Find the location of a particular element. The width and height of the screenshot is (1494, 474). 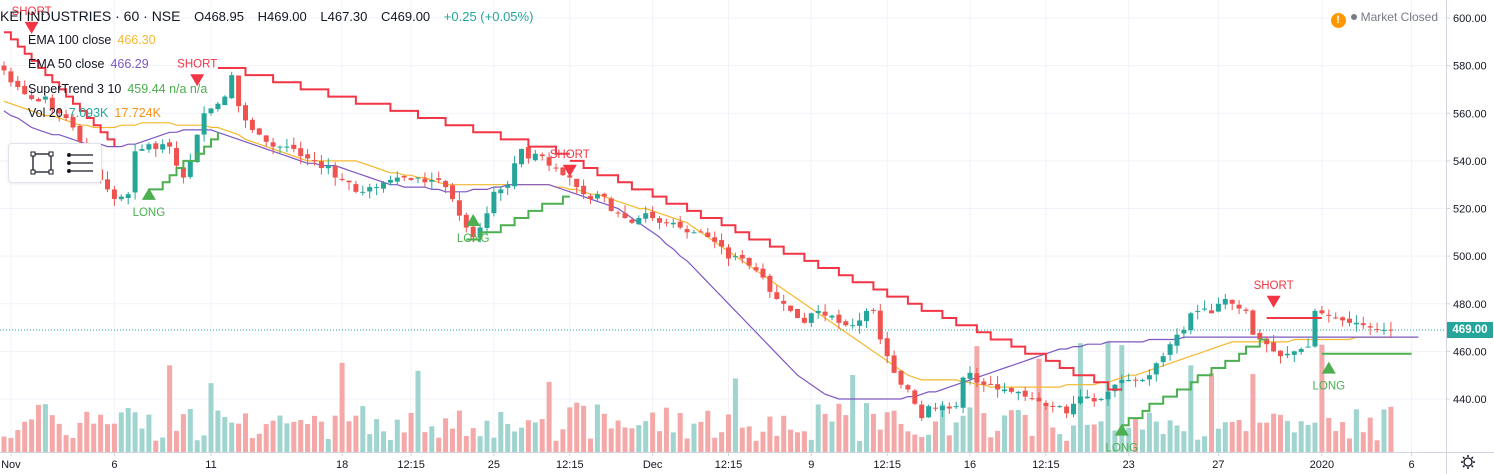

rectangle-tool-icon is located at coordinates (42, 163).